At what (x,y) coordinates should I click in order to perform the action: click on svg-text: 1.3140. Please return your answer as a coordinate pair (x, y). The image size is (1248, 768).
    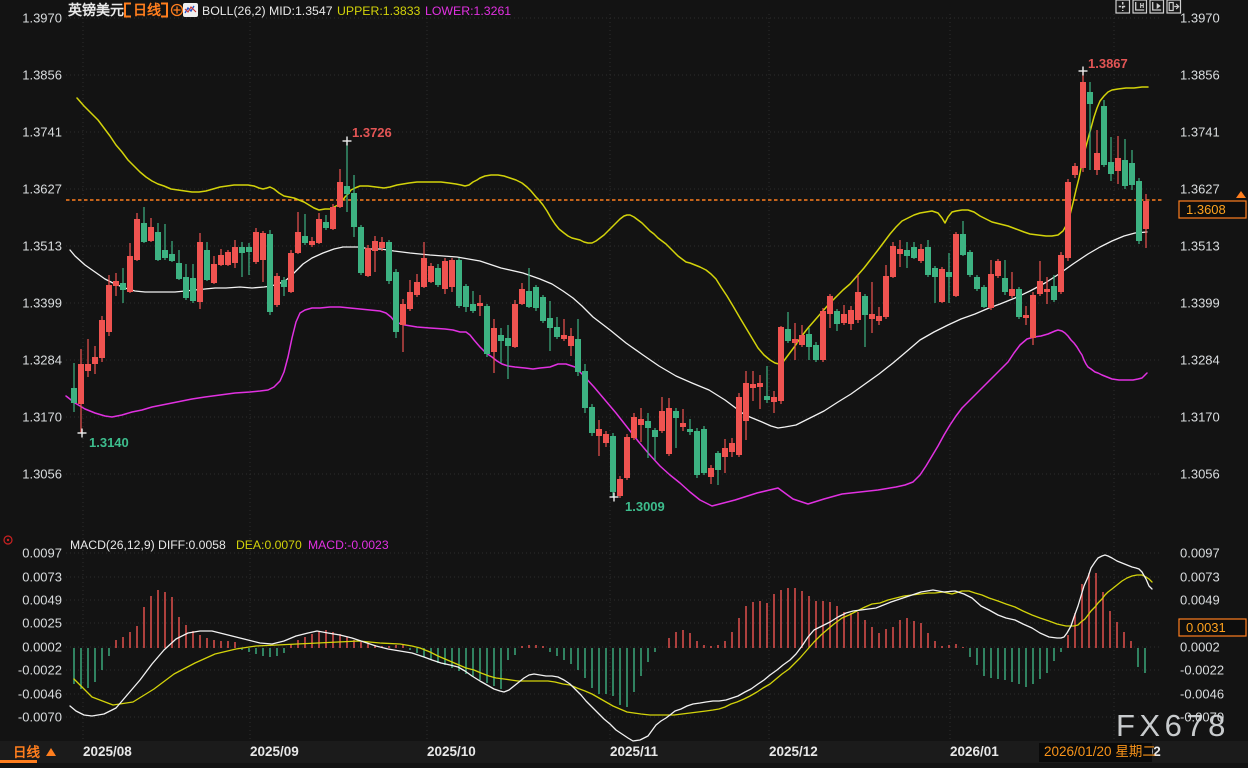
    Looking at the image, I should click on (109, 442).